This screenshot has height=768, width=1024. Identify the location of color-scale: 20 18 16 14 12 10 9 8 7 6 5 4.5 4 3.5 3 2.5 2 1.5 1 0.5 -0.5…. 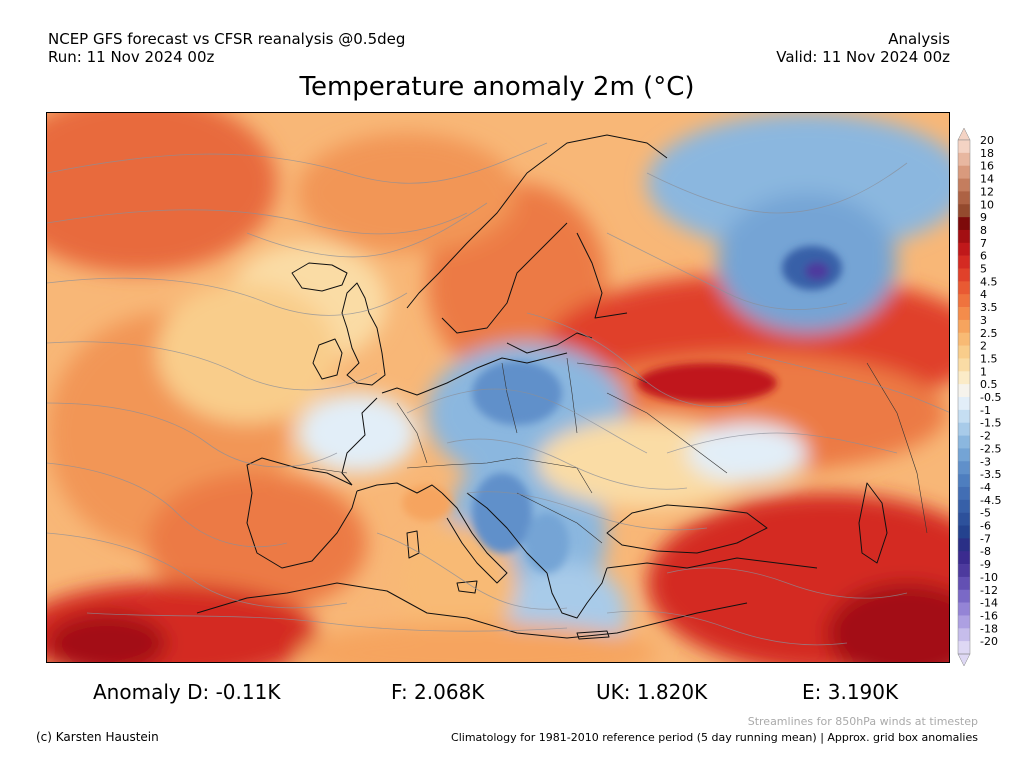
(979, 397).